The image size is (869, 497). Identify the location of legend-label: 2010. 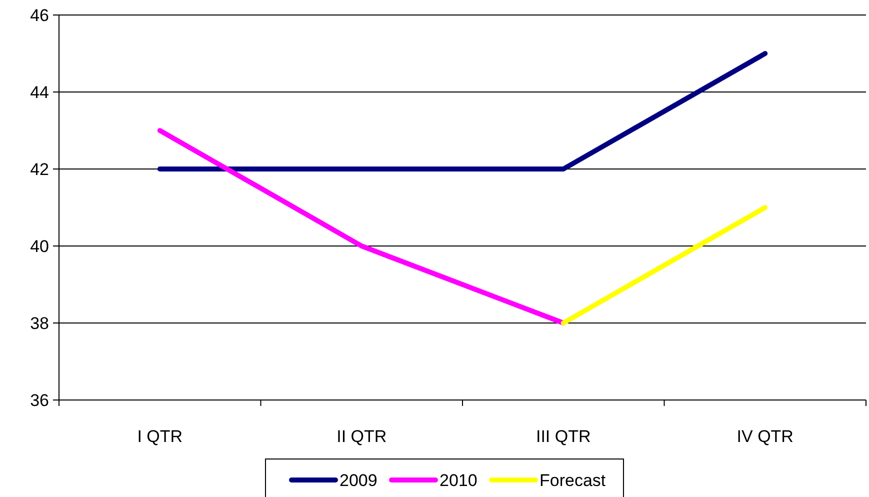
(459, 480).